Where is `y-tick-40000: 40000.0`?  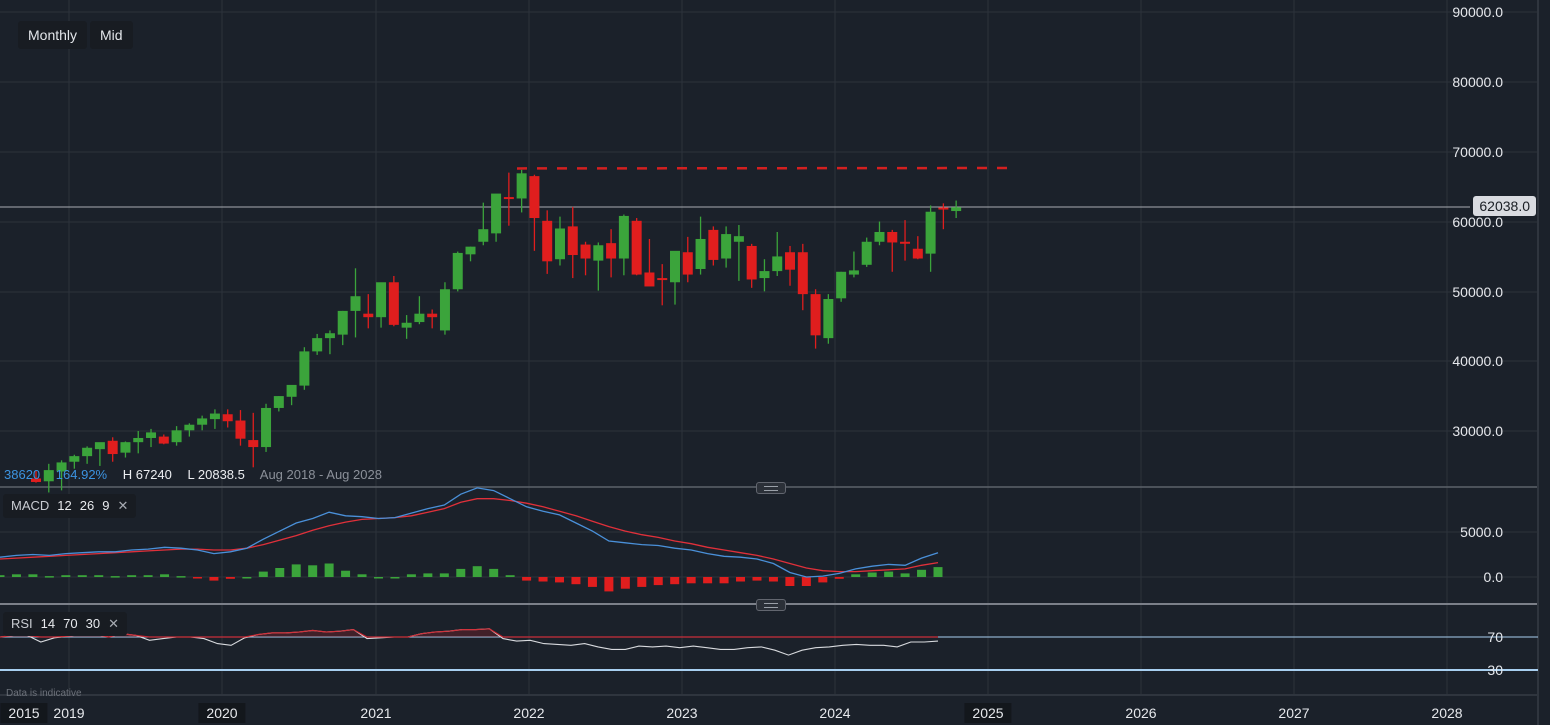 y-tick-40000: 40000.0 is located at coordinates (1477, 361).